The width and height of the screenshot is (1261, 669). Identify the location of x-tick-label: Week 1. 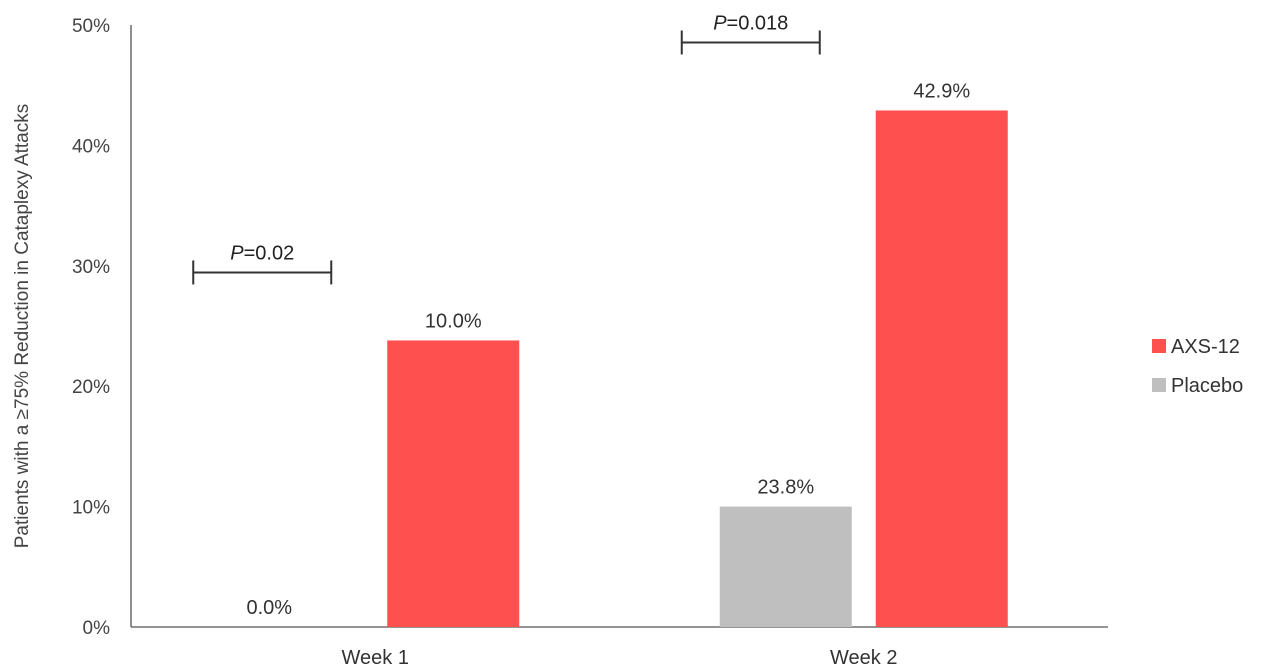
(375, 658).